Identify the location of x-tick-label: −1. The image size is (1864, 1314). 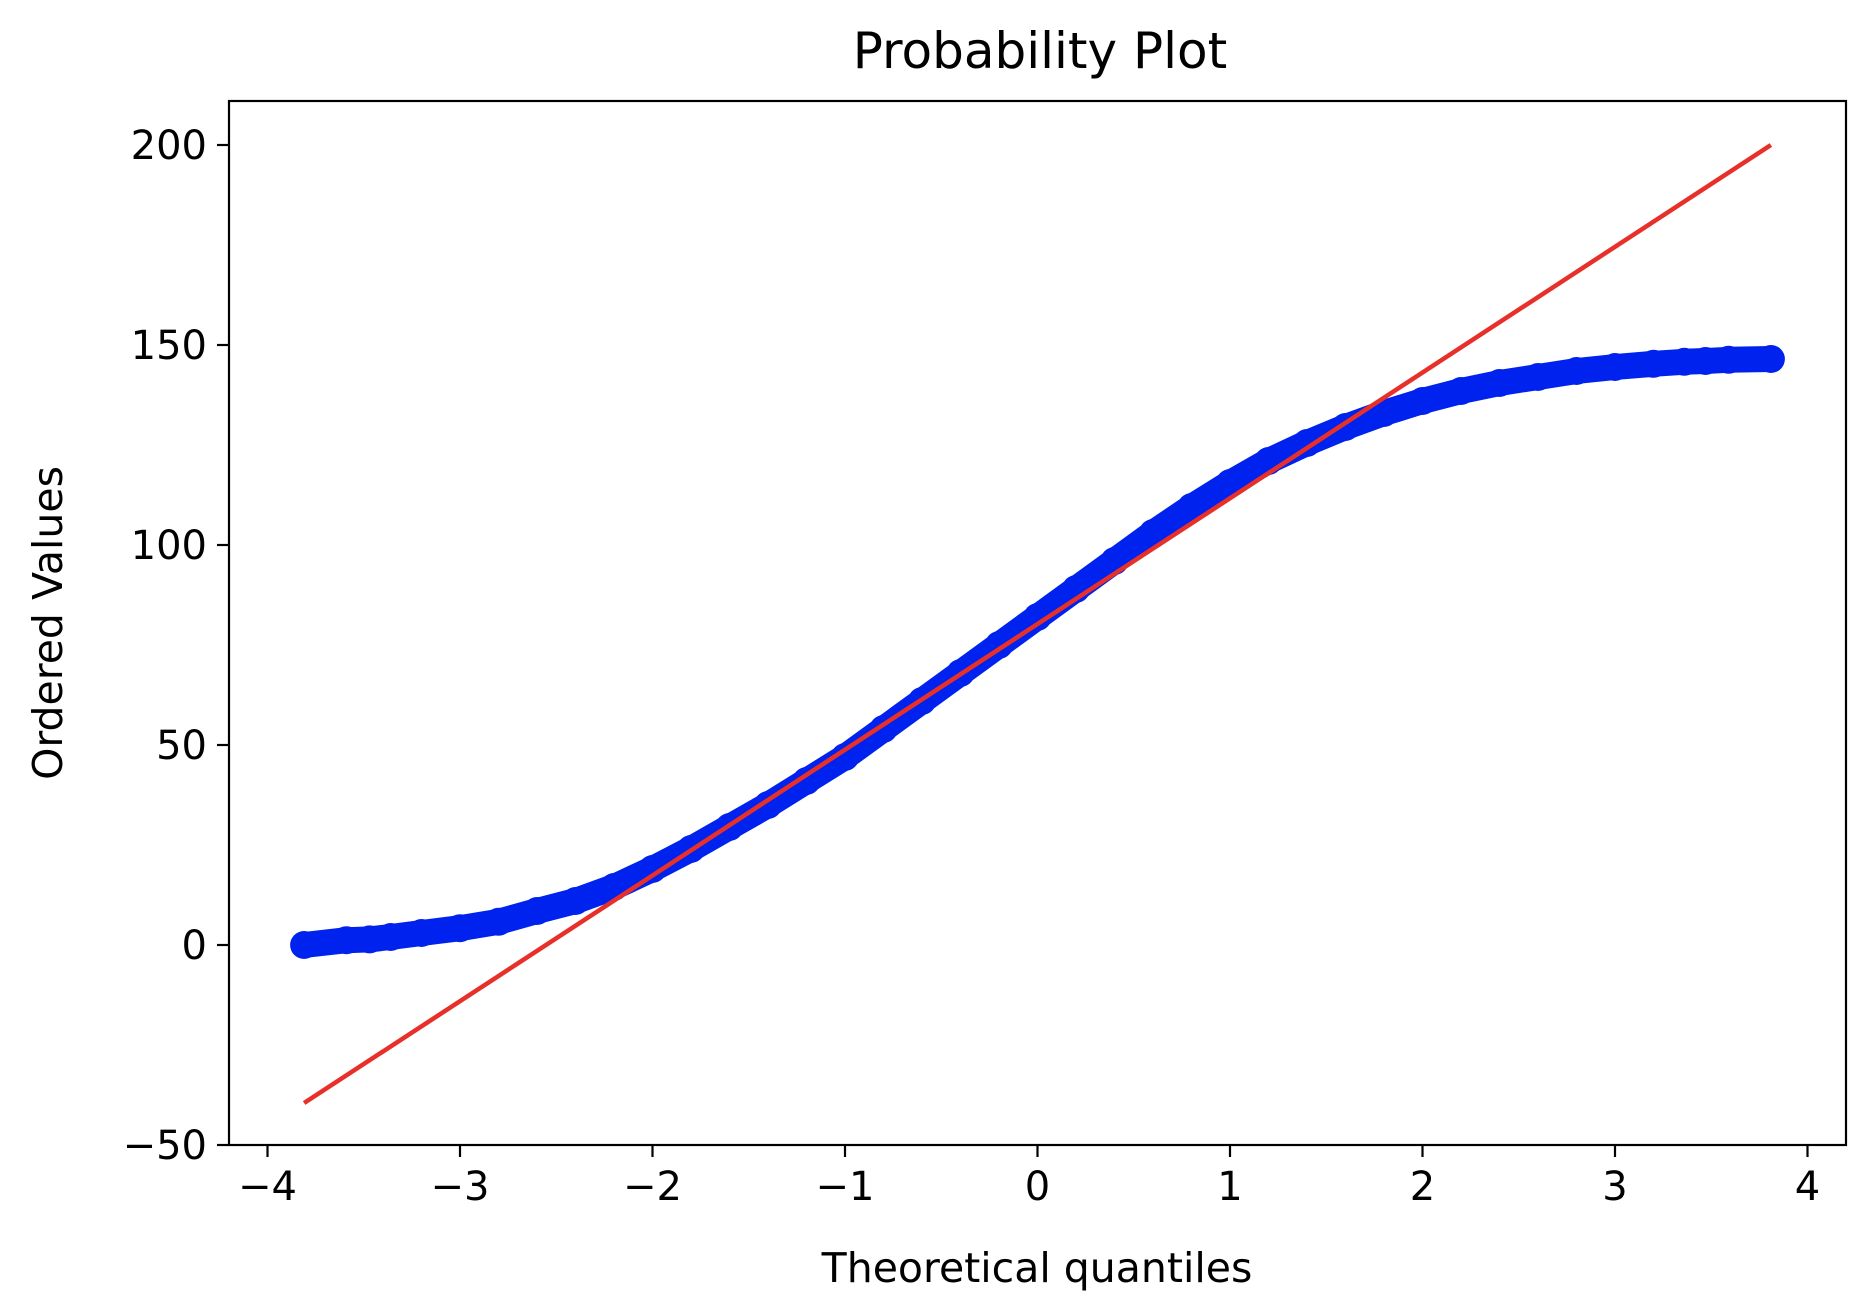
(845, 1187).